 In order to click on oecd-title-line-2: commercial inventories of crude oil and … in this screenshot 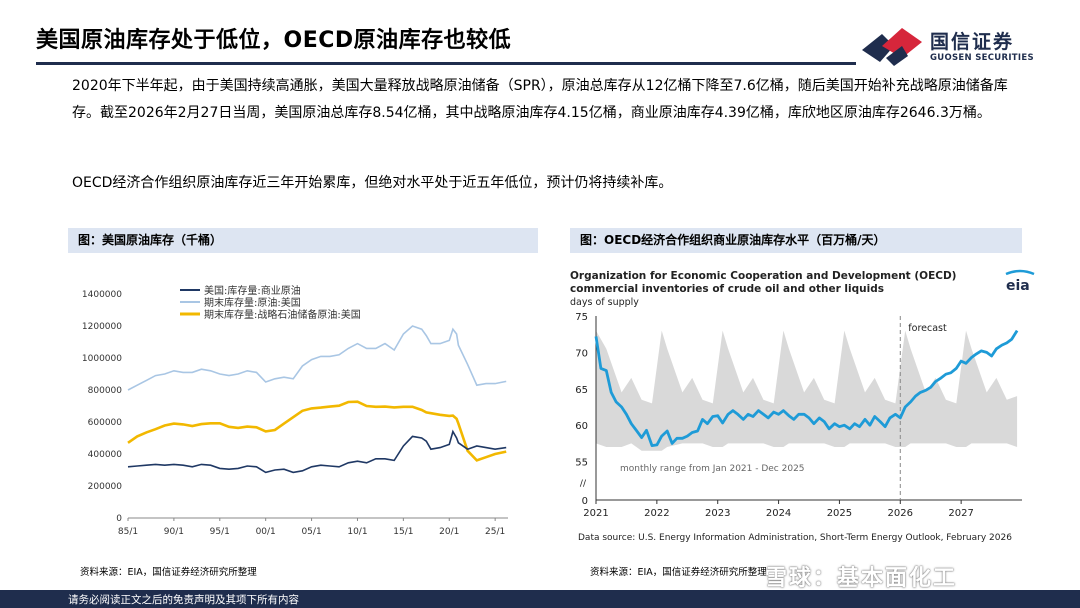, I will do `click(727, 289)`.